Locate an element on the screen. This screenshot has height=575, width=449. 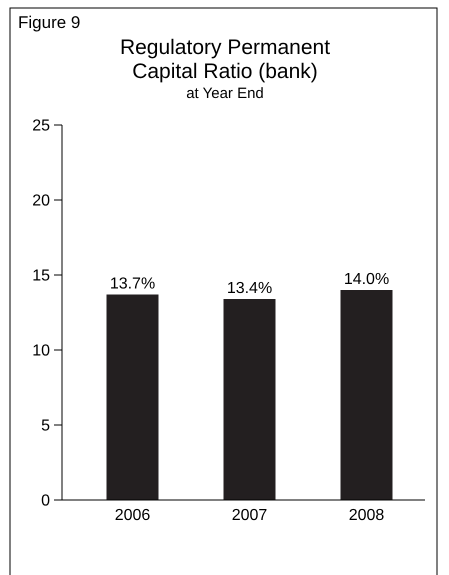
x-tick-label: 2007 is located at coordinates (250, 515).